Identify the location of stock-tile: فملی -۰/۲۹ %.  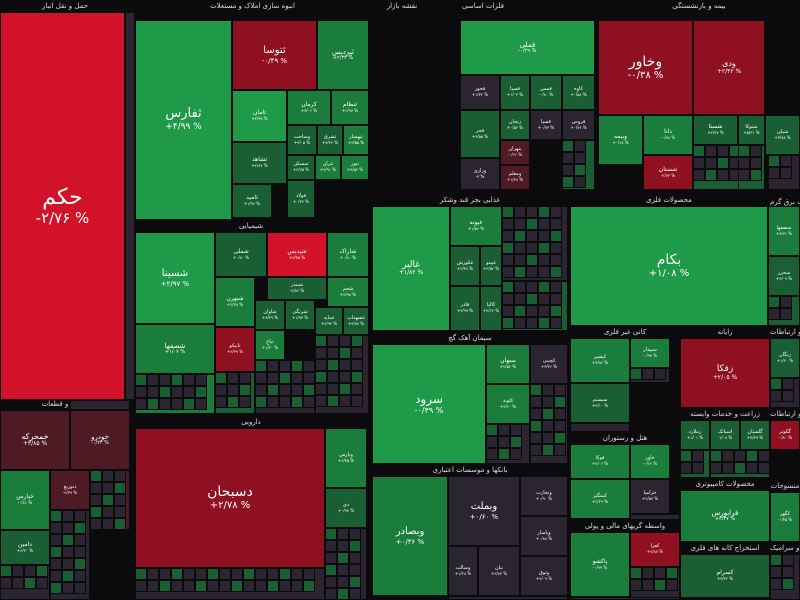
(527, 47).